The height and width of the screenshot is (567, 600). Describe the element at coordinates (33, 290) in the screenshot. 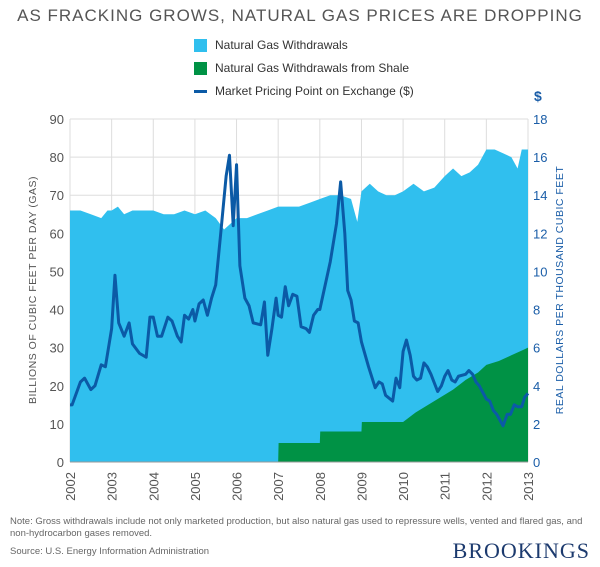

I see `y-axis-label: BILLIONS OF CUBIC FEET PER DAY (GAS)` at that location.